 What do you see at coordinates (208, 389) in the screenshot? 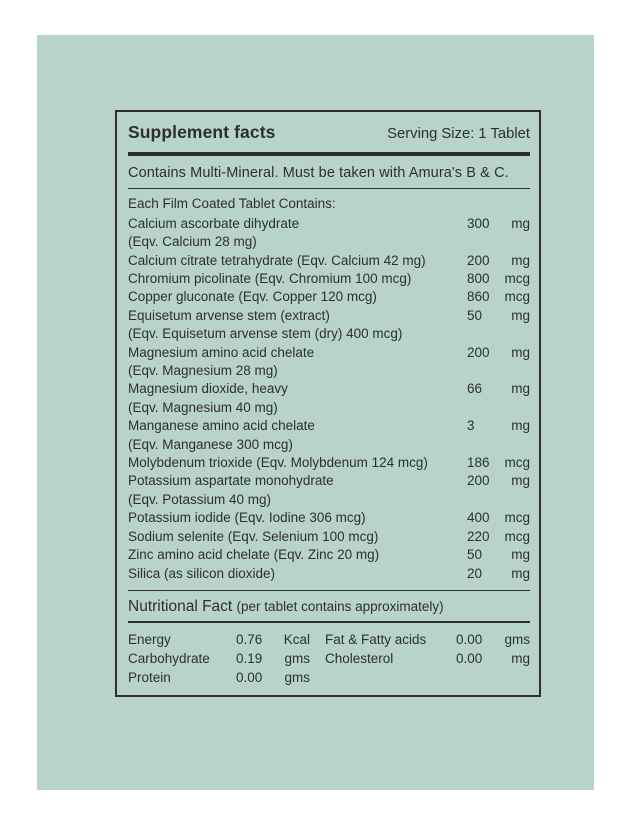
I see `ingredient-name: Magnesium dioxide, heavy` at bounding box center [208, 389].